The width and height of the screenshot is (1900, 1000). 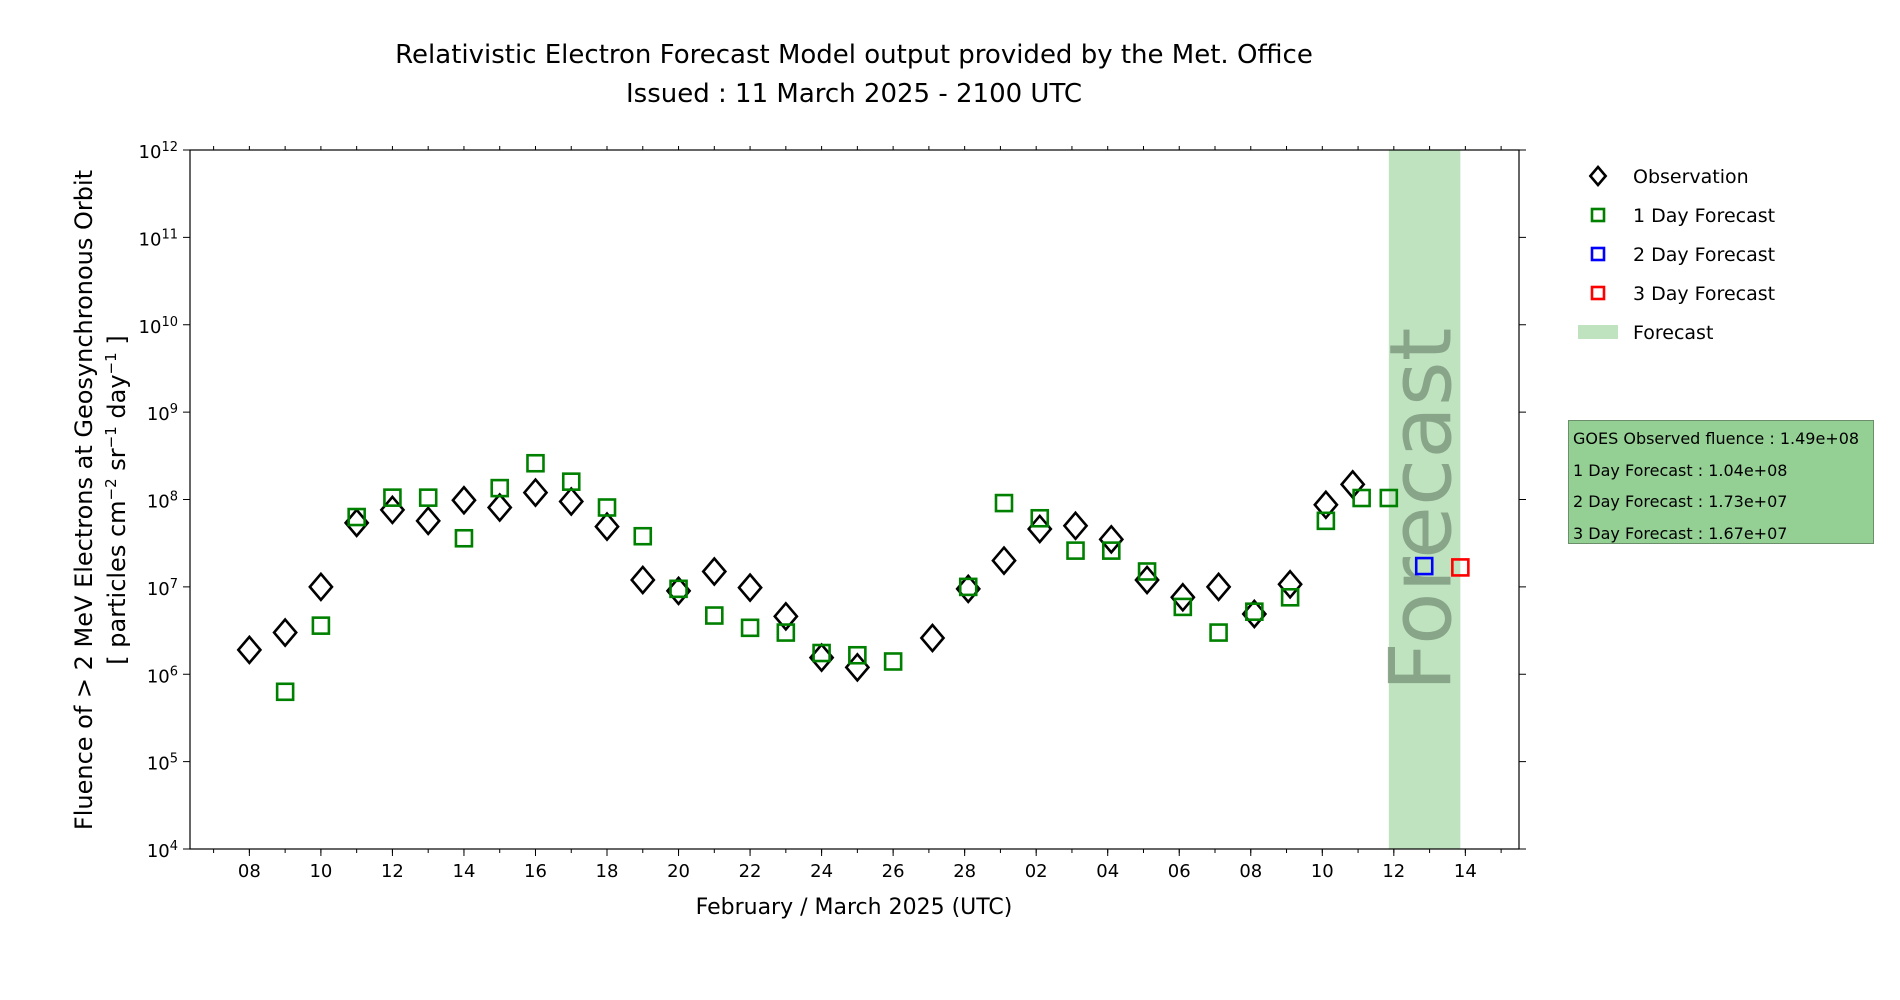 I want to click on tick-exponent: 12, so click(x=169, y=147).